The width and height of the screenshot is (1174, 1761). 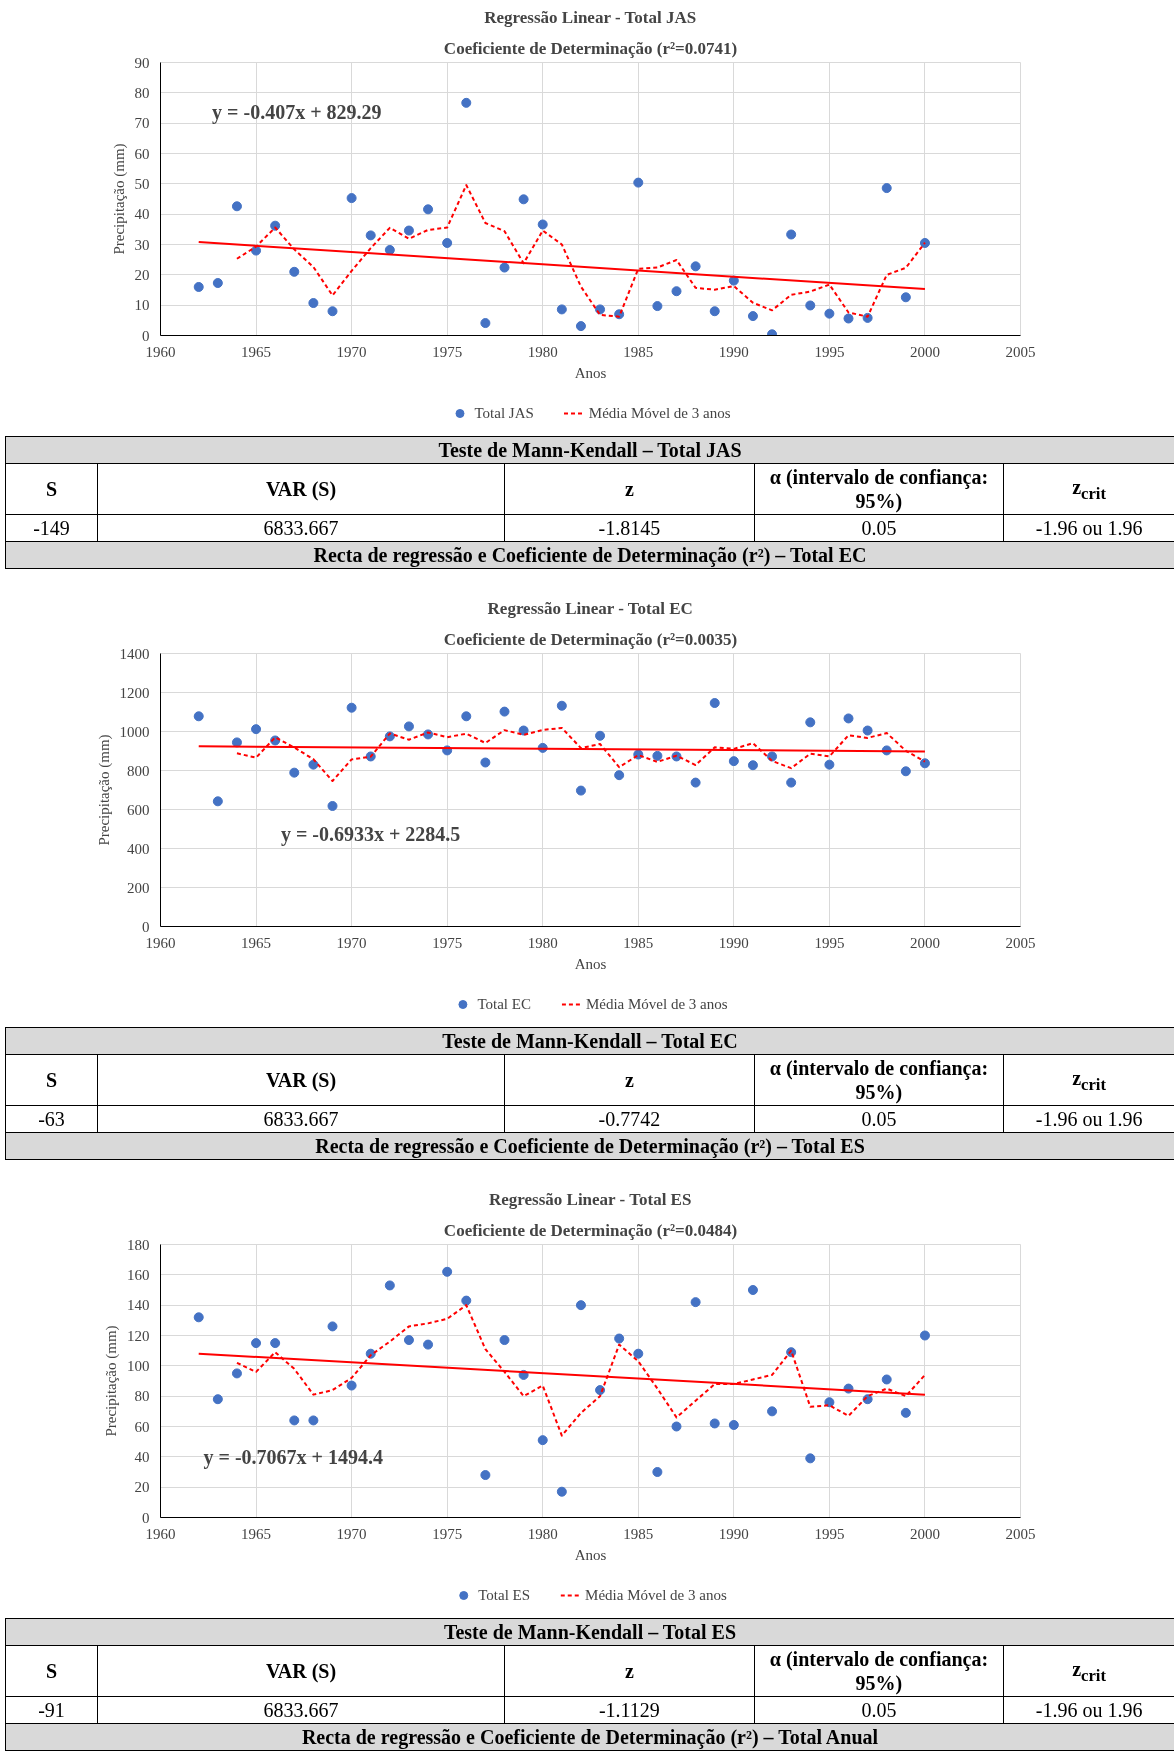 What do you see at coordinates (134, 653) in the screenshot?
I see `y-tick-label: 1400` at bounding box center [134, 653].